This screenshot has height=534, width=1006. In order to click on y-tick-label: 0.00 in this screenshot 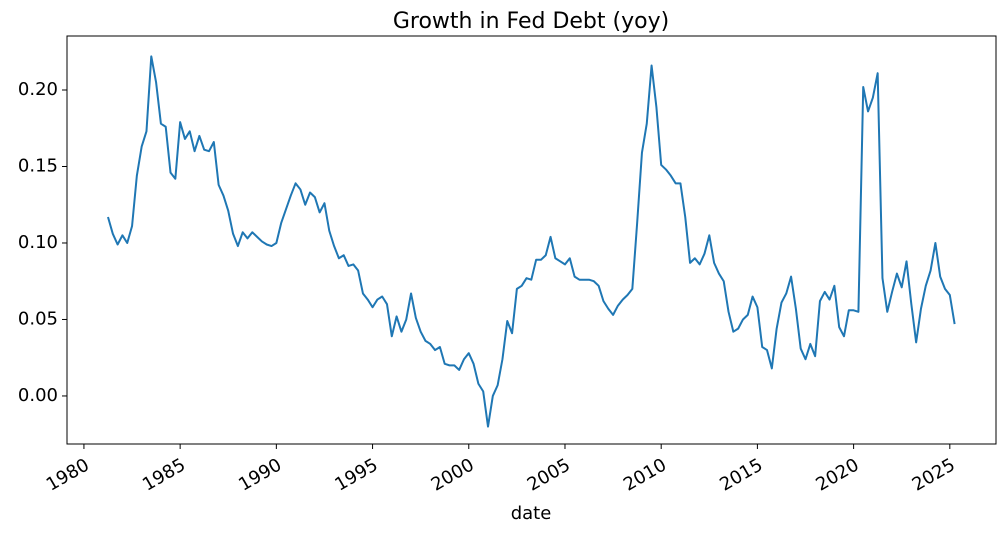, I will do `click(38, 395)`.